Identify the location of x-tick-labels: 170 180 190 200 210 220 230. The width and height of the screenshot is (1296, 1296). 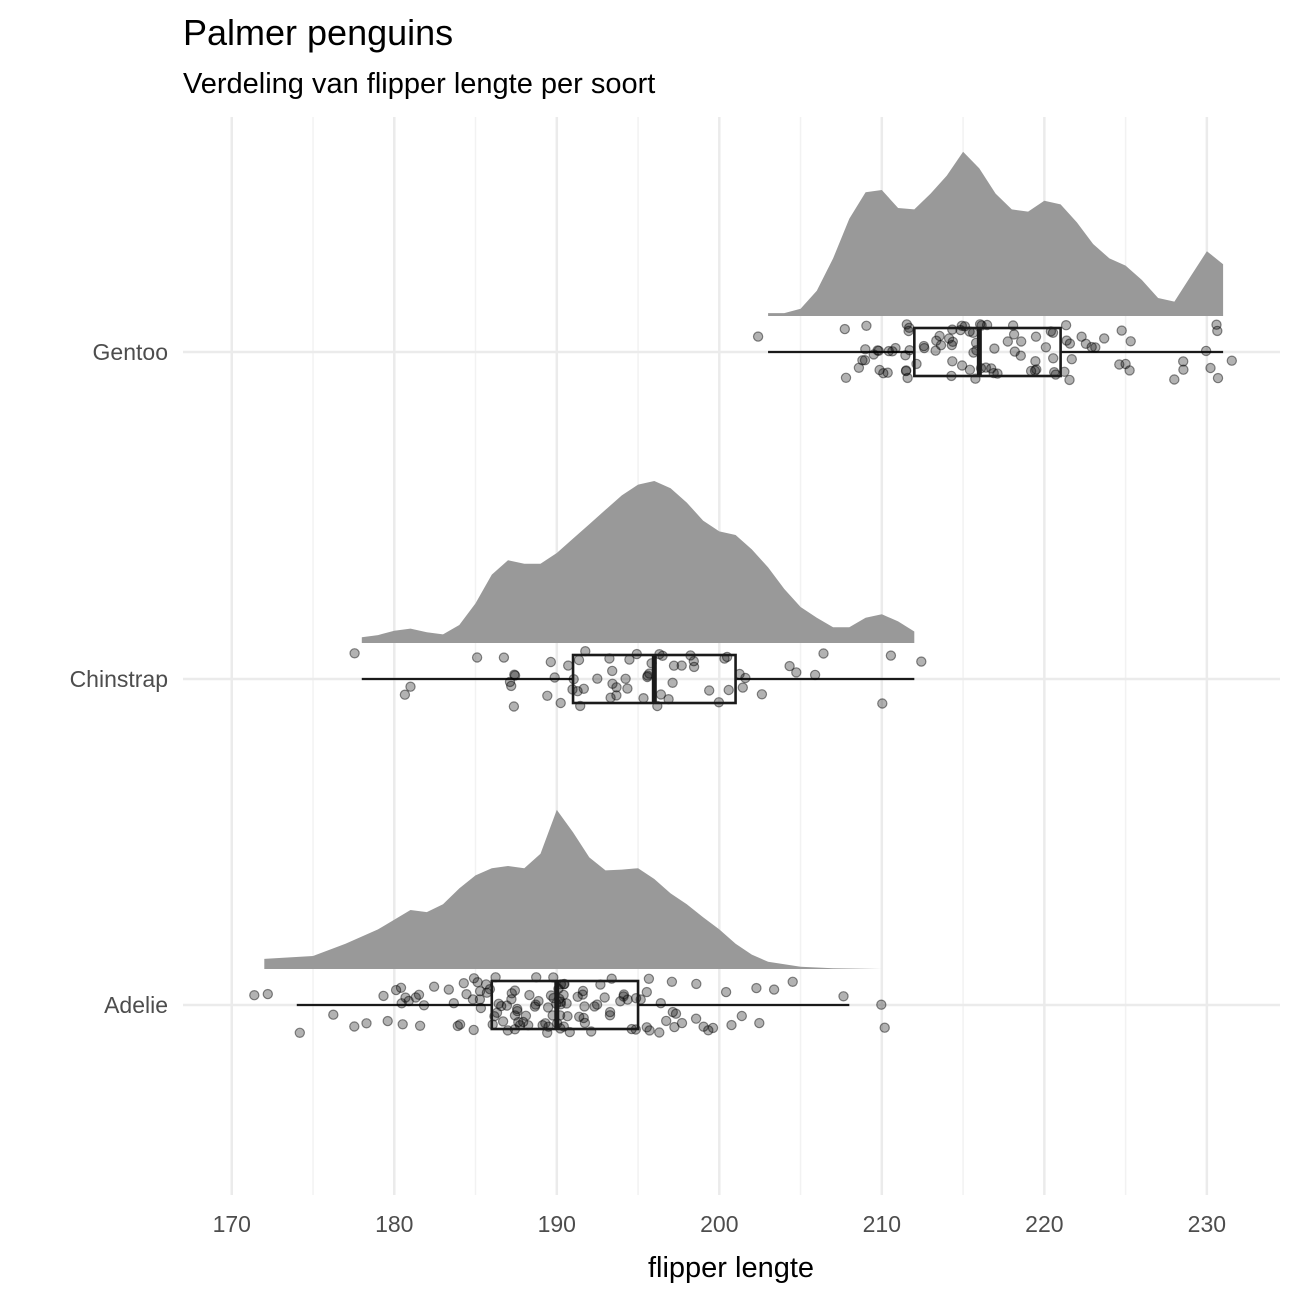
(719, 1224).